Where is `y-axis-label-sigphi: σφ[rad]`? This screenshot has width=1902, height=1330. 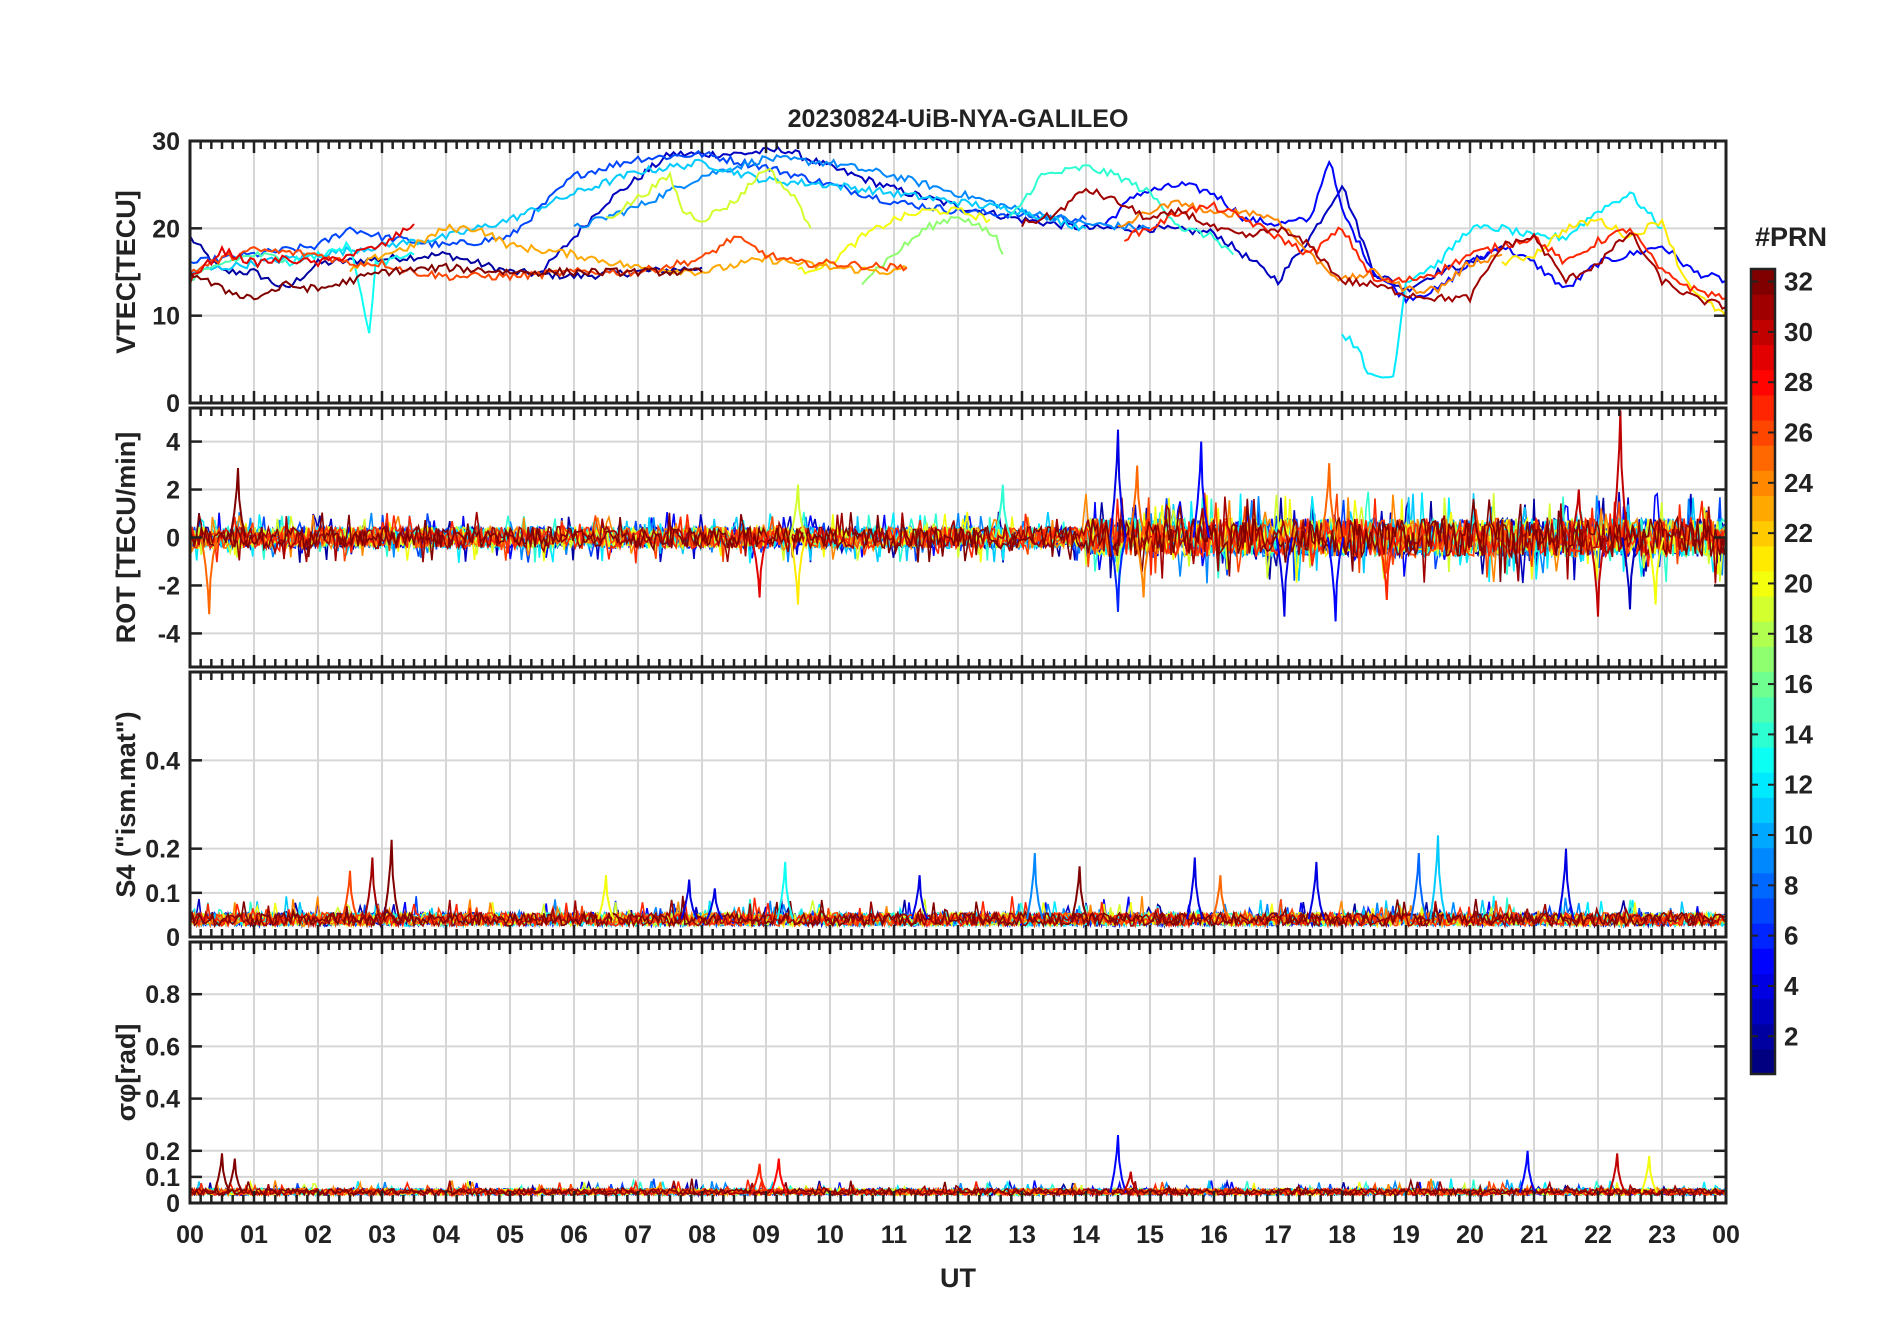
y-axis-label-sigphi: σφ[rad] is located at coordinates (126, 1073).